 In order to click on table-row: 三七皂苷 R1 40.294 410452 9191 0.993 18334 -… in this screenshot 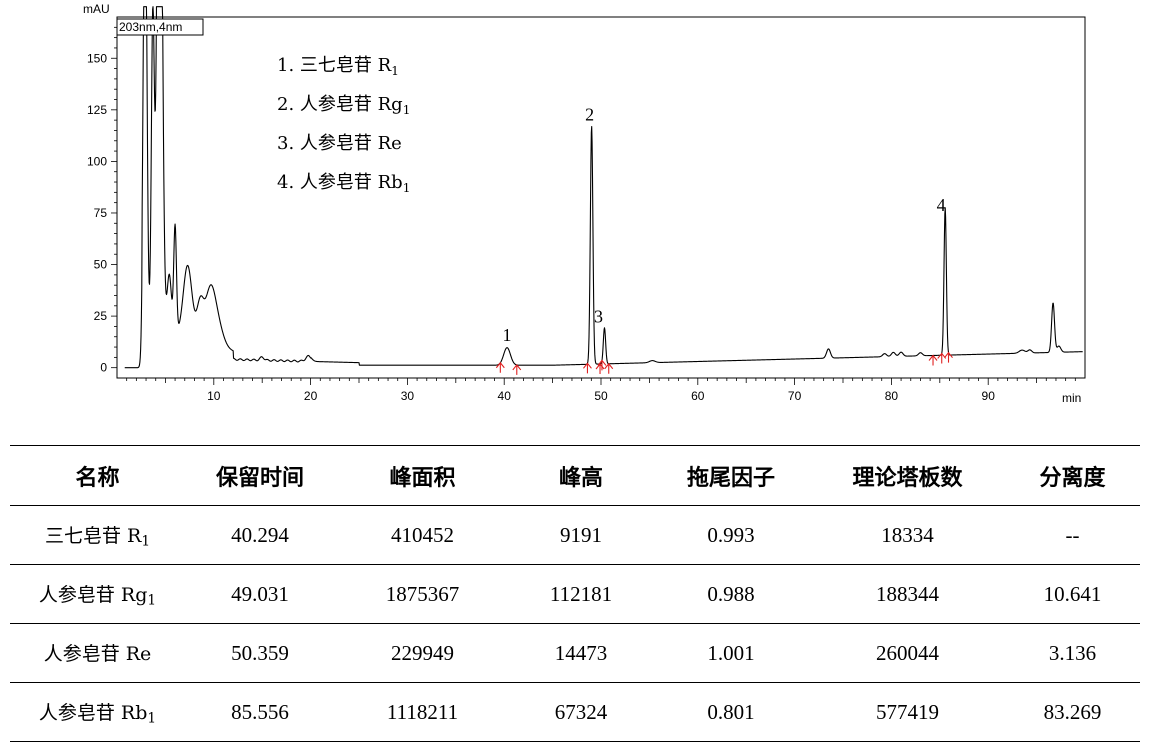, I will do `click(575, 535)`.